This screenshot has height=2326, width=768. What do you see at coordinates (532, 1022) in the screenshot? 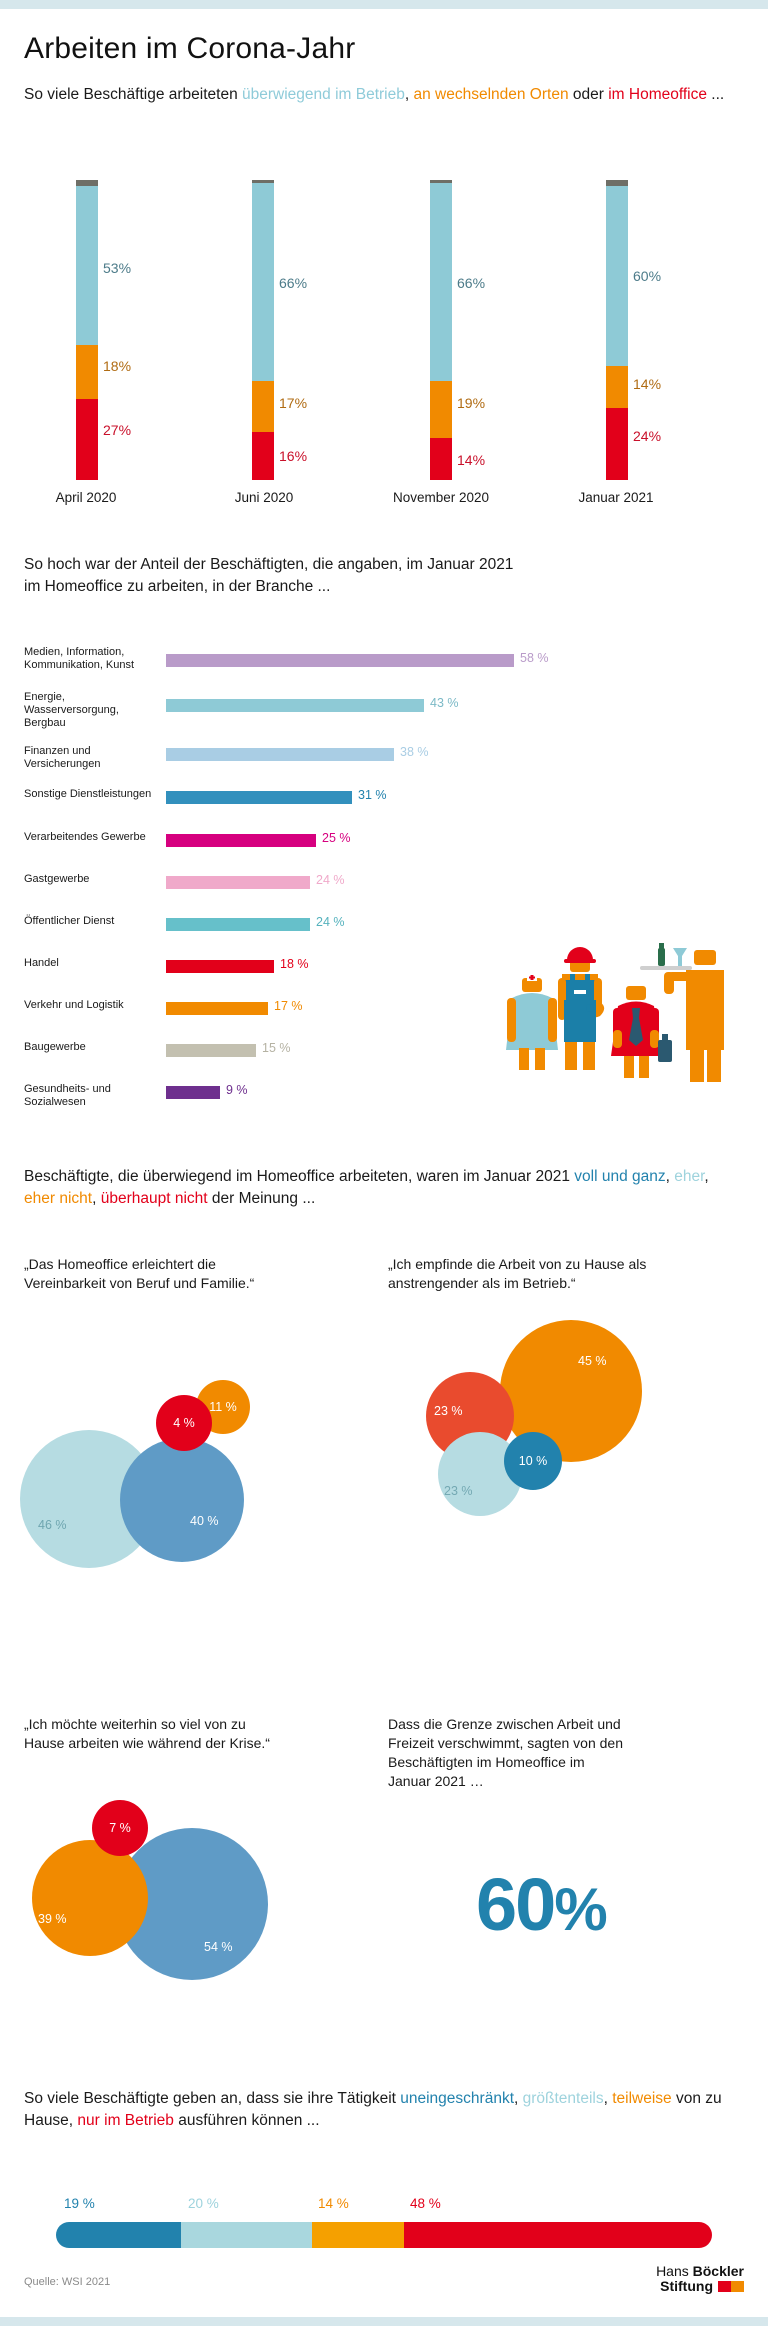
I see `figure-nurse` at bounding box center [532, 1022].